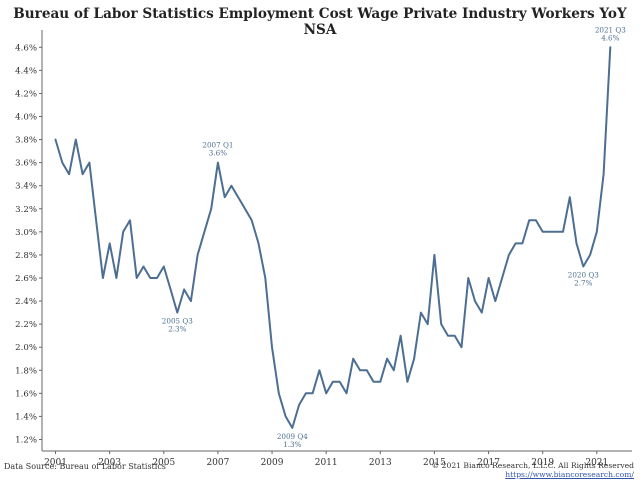 The height and width of the screenshot is (480, 640). What do you see at coordinates (26, 71) in the screenshot?
I see `y-tick-label: 4.4%` at bounding box center [26, 71].